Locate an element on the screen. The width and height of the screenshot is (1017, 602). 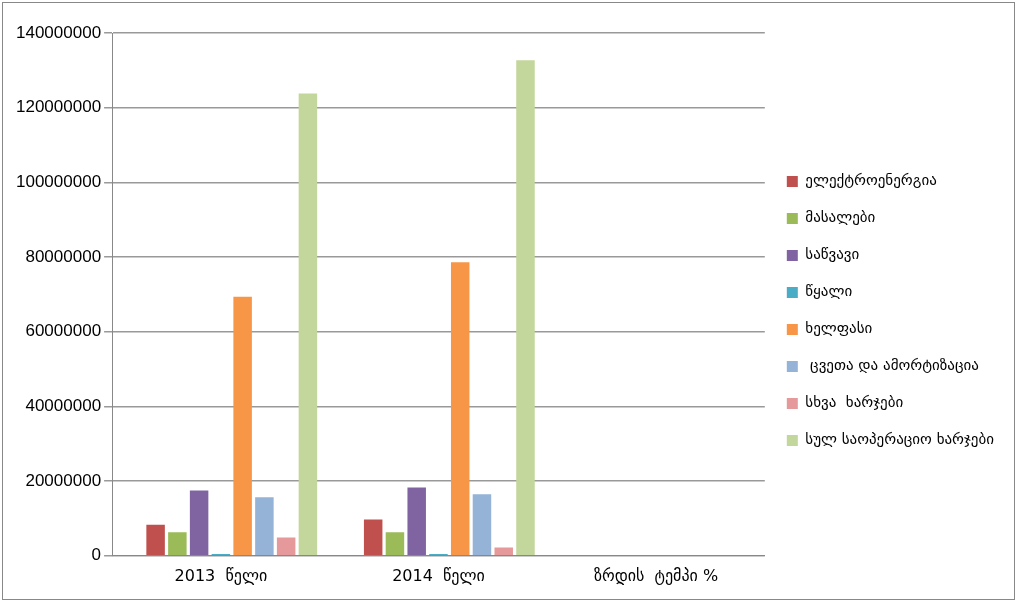
x-tick-label: 2014 წელი is located at coordinates (438, 575).